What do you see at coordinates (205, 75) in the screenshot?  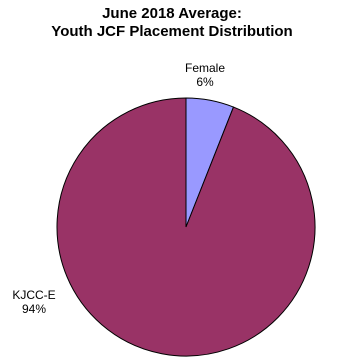 I see `pie-label-female: Female 6%` at bounding box center [205, 75].